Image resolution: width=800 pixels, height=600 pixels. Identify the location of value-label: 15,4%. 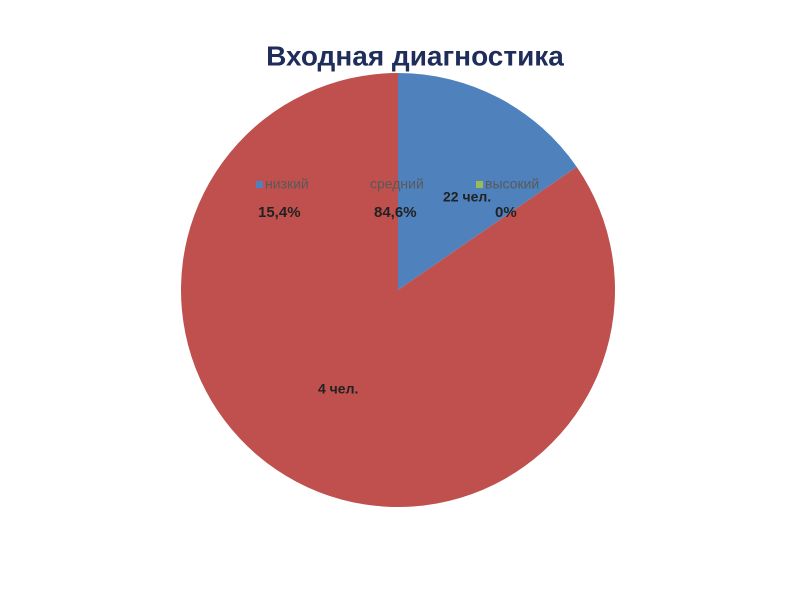
(279, 212).